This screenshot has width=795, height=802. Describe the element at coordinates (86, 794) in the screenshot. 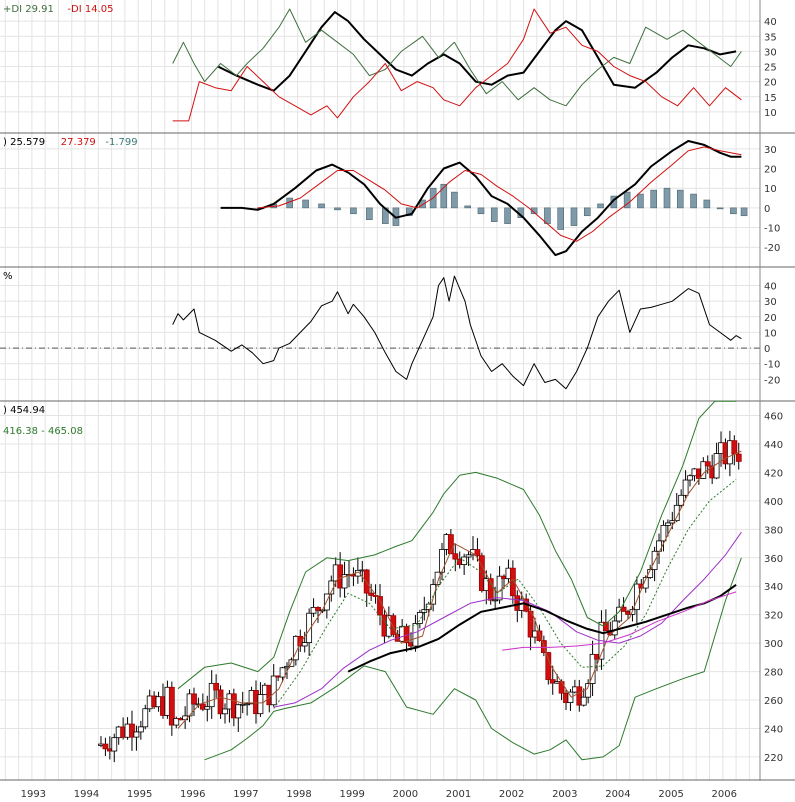

I see `x-tick-label: 1994` at that location.